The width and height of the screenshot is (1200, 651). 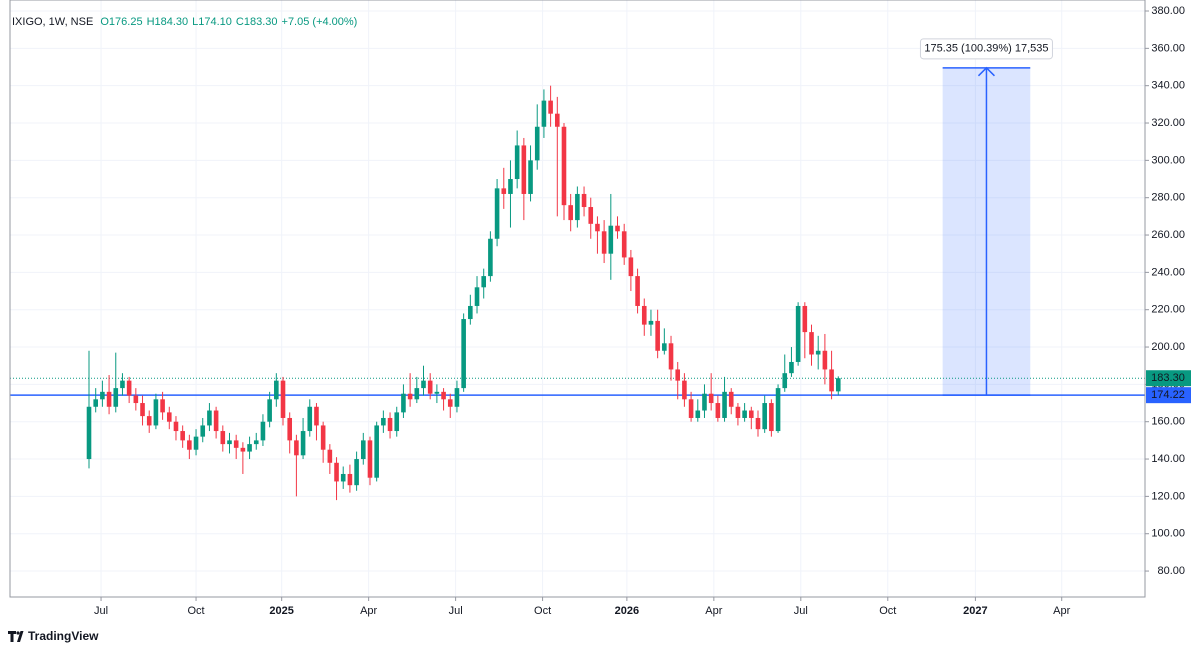 I want to click on hline-label: 174.22, so click(x=1168, y=395).